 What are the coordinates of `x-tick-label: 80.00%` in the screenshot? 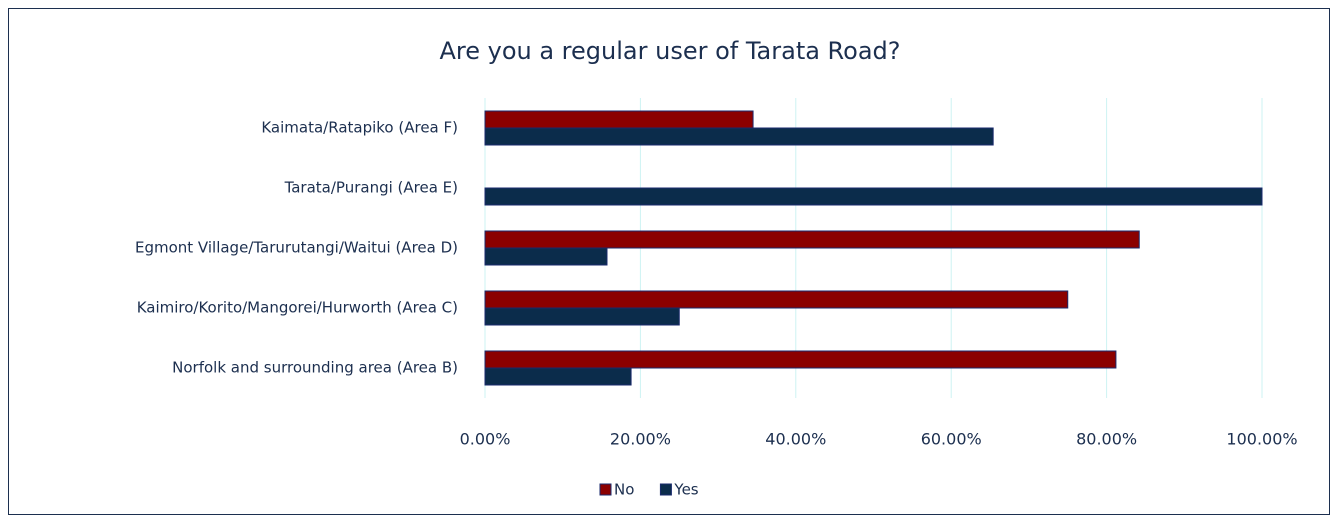 It's located at (1106, 439).